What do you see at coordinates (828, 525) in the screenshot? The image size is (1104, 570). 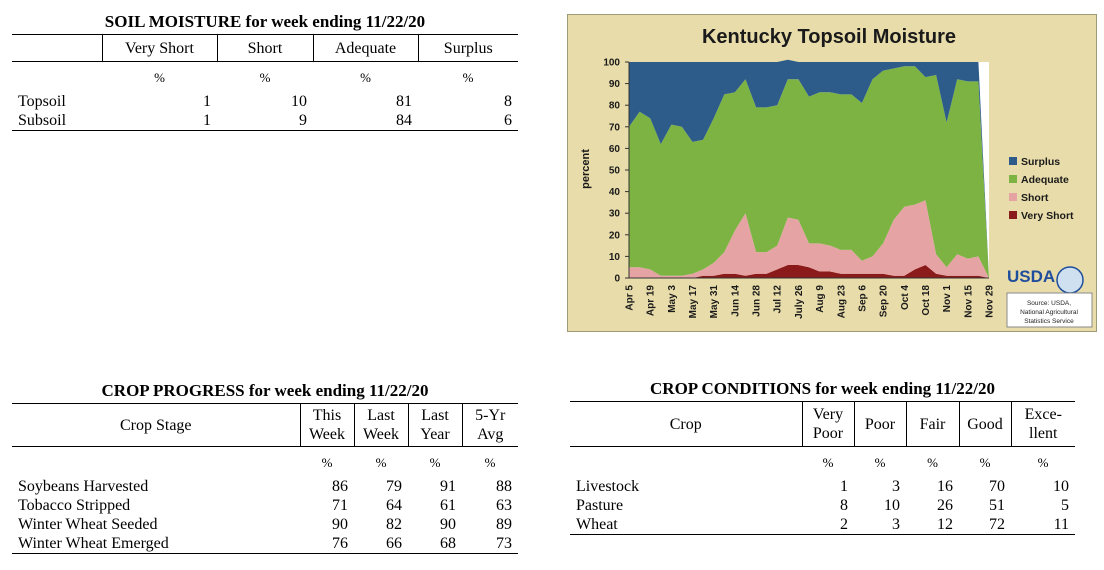 I see `conditions-cell: 2` at bounding box center [828, 525].